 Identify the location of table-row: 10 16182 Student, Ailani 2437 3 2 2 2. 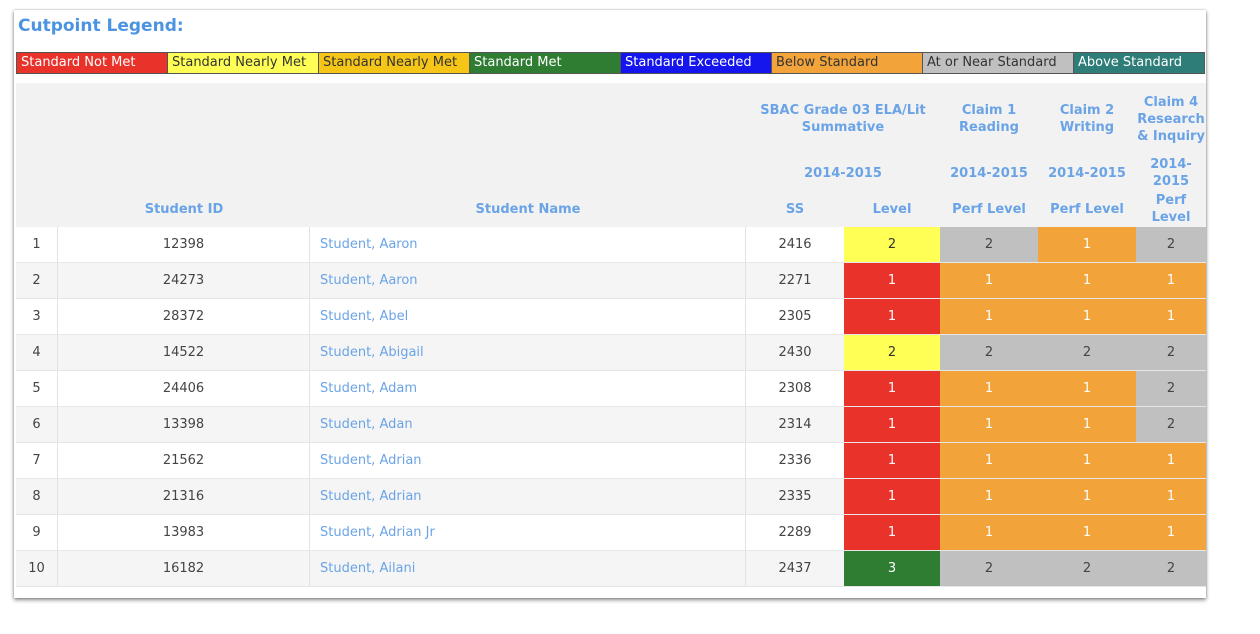
(611, 569).